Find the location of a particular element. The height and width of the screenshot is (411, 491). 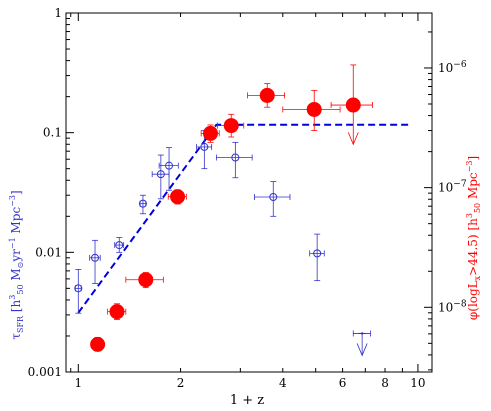

y-tick-label-left: 1 is located at coordinates (58, 13).